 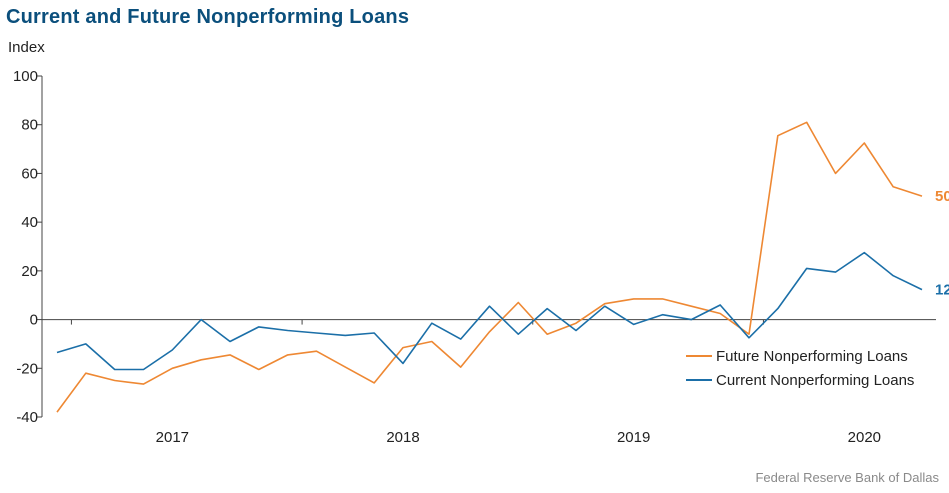 I want to click on source-note: Federal Reserve Bank of Dallas, so click(x=847, y=477).